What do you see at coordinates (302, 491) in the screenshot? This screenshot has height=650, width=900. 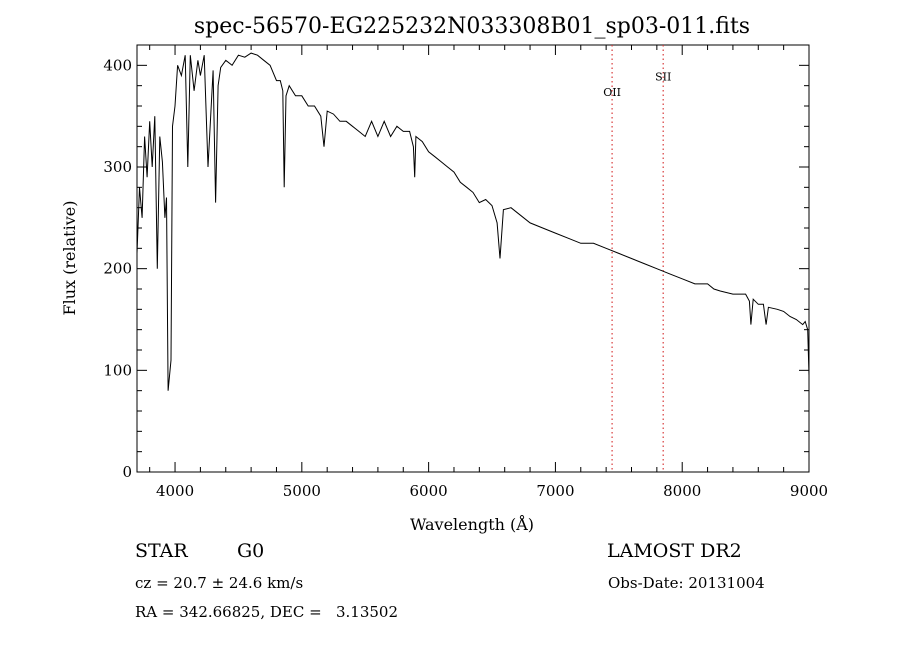 I see `x-tick-label: 5000` at bounding box center [302, 491].